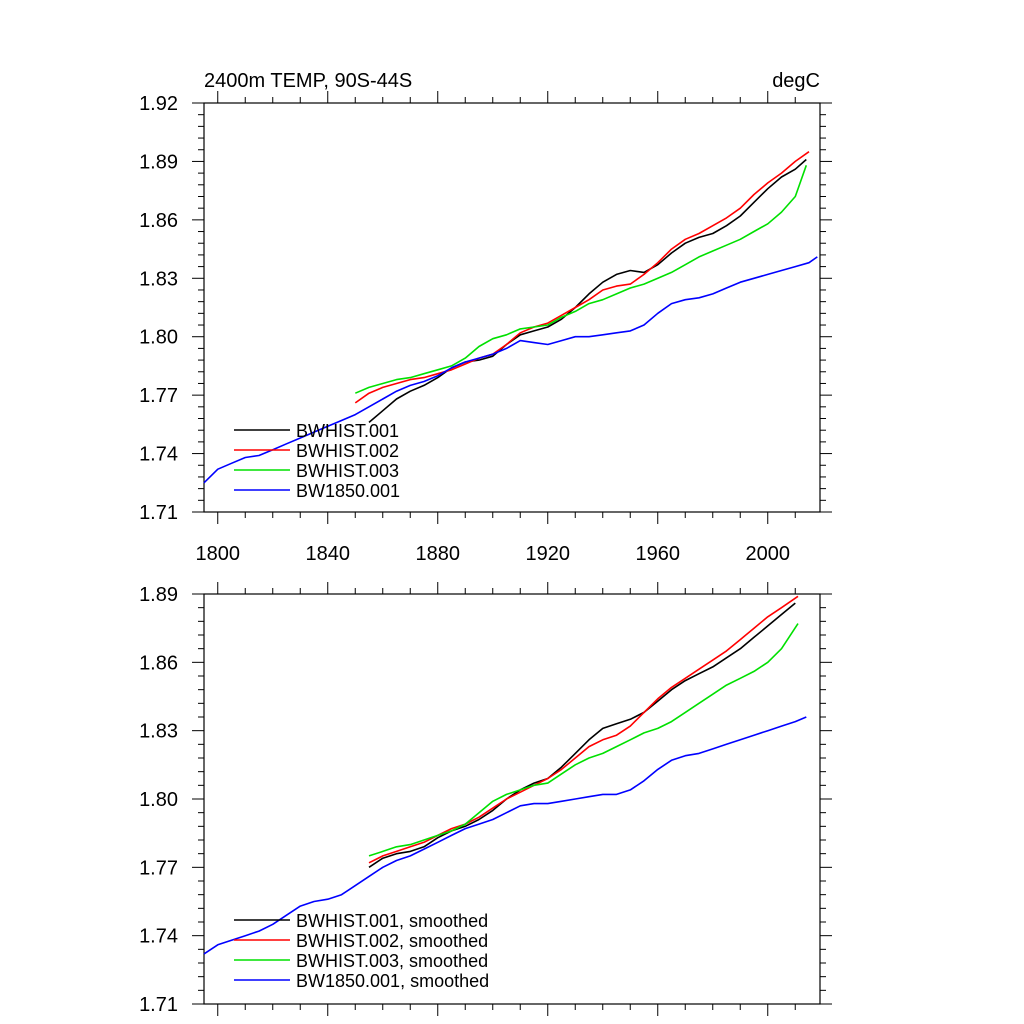  I want to click on top-y-tick-label: 1.83, so click(158, 279).